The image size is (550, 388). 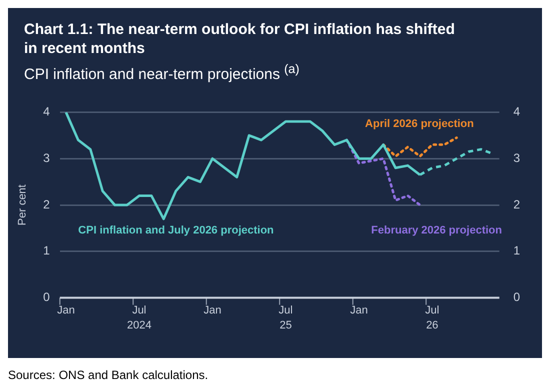 What do you see at coordinates (46, 111) in the screenshot?
I see `y-tick-label: 4` at bounding box center [46, 111].